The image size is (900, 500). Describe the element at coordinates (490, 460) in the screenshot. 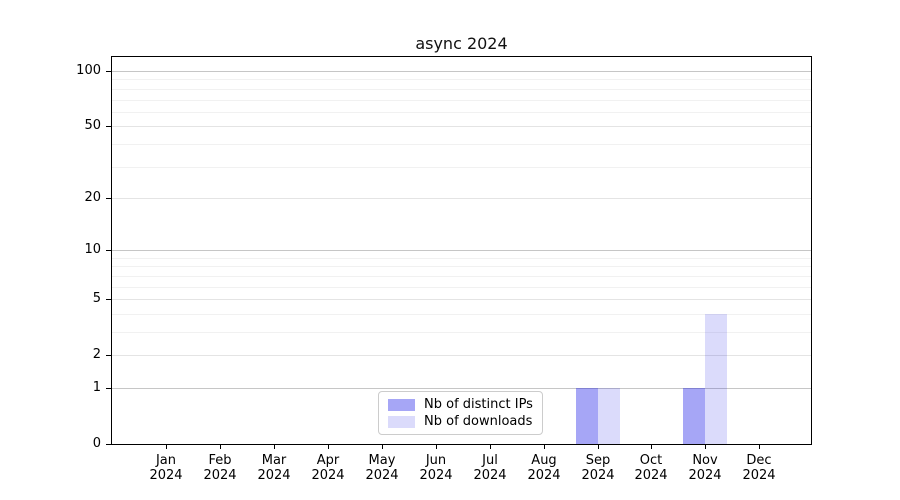

I see `x-tick-label-month: Jul` at that location.